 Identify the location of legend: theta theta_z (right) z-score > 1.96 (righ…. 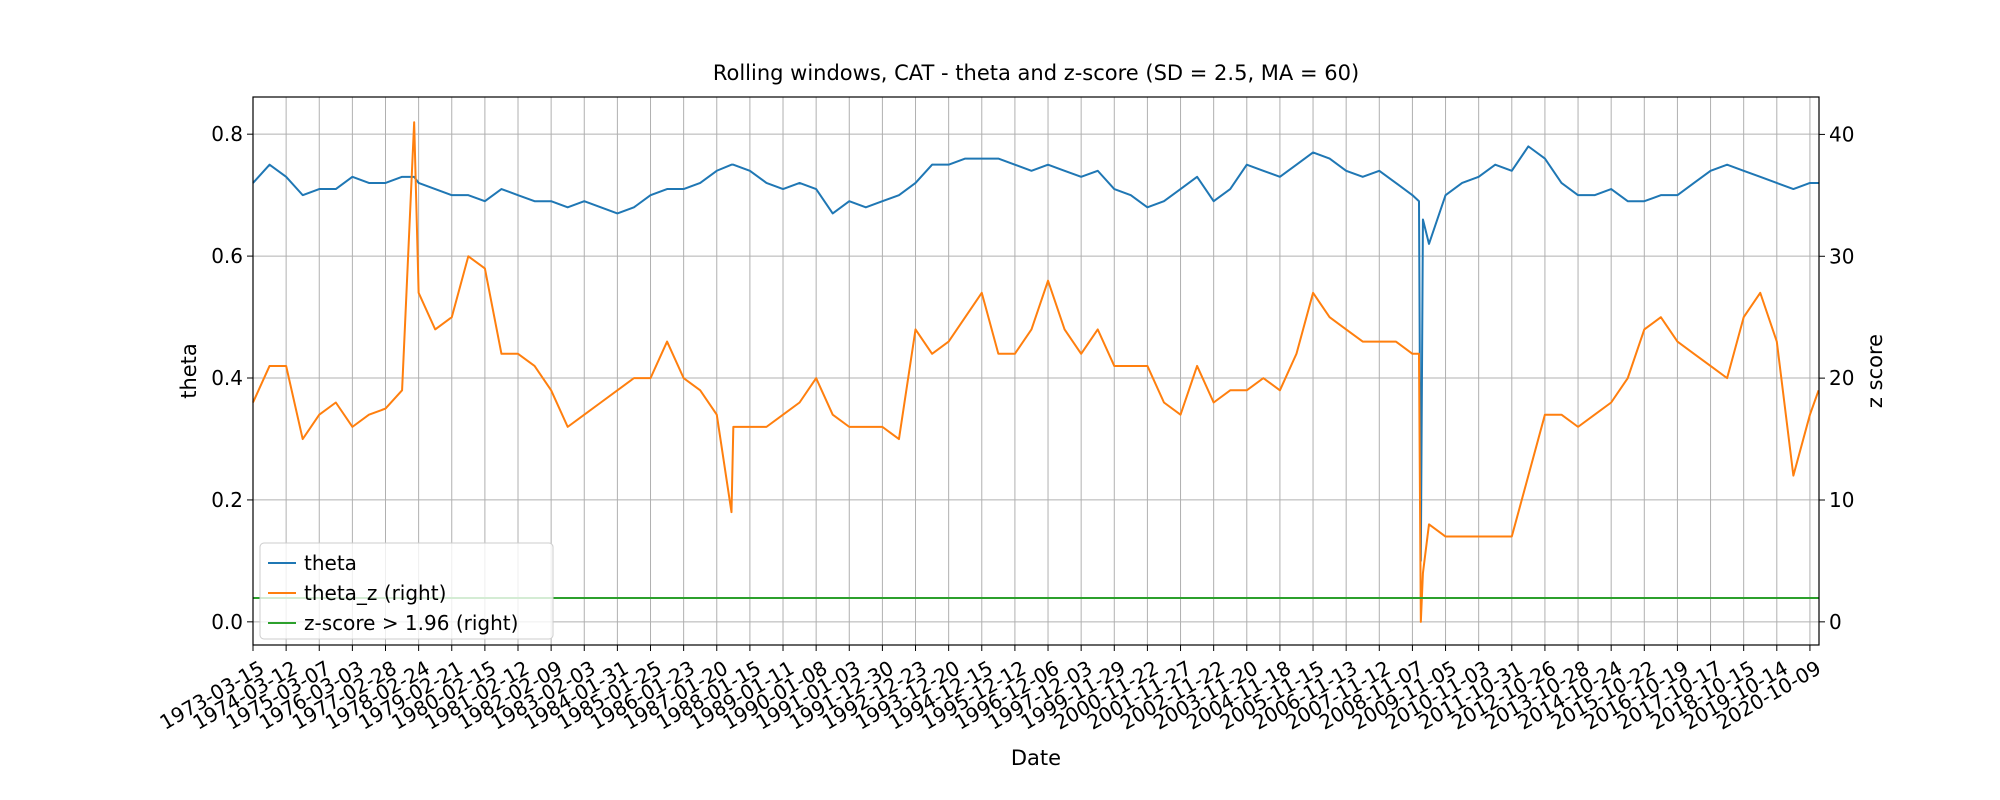
(406, 591).